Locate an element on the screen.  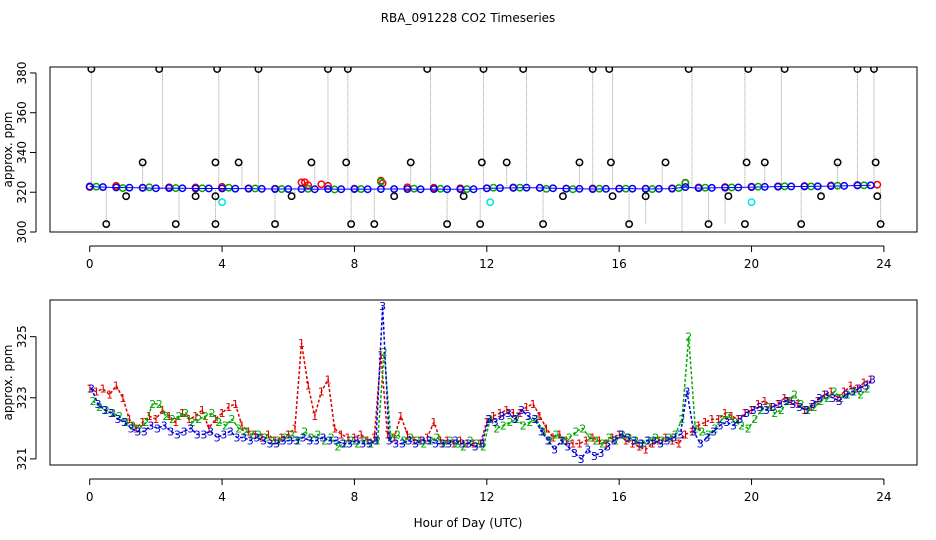
x-tick-label: 4 is located at coordinates (222, 264).